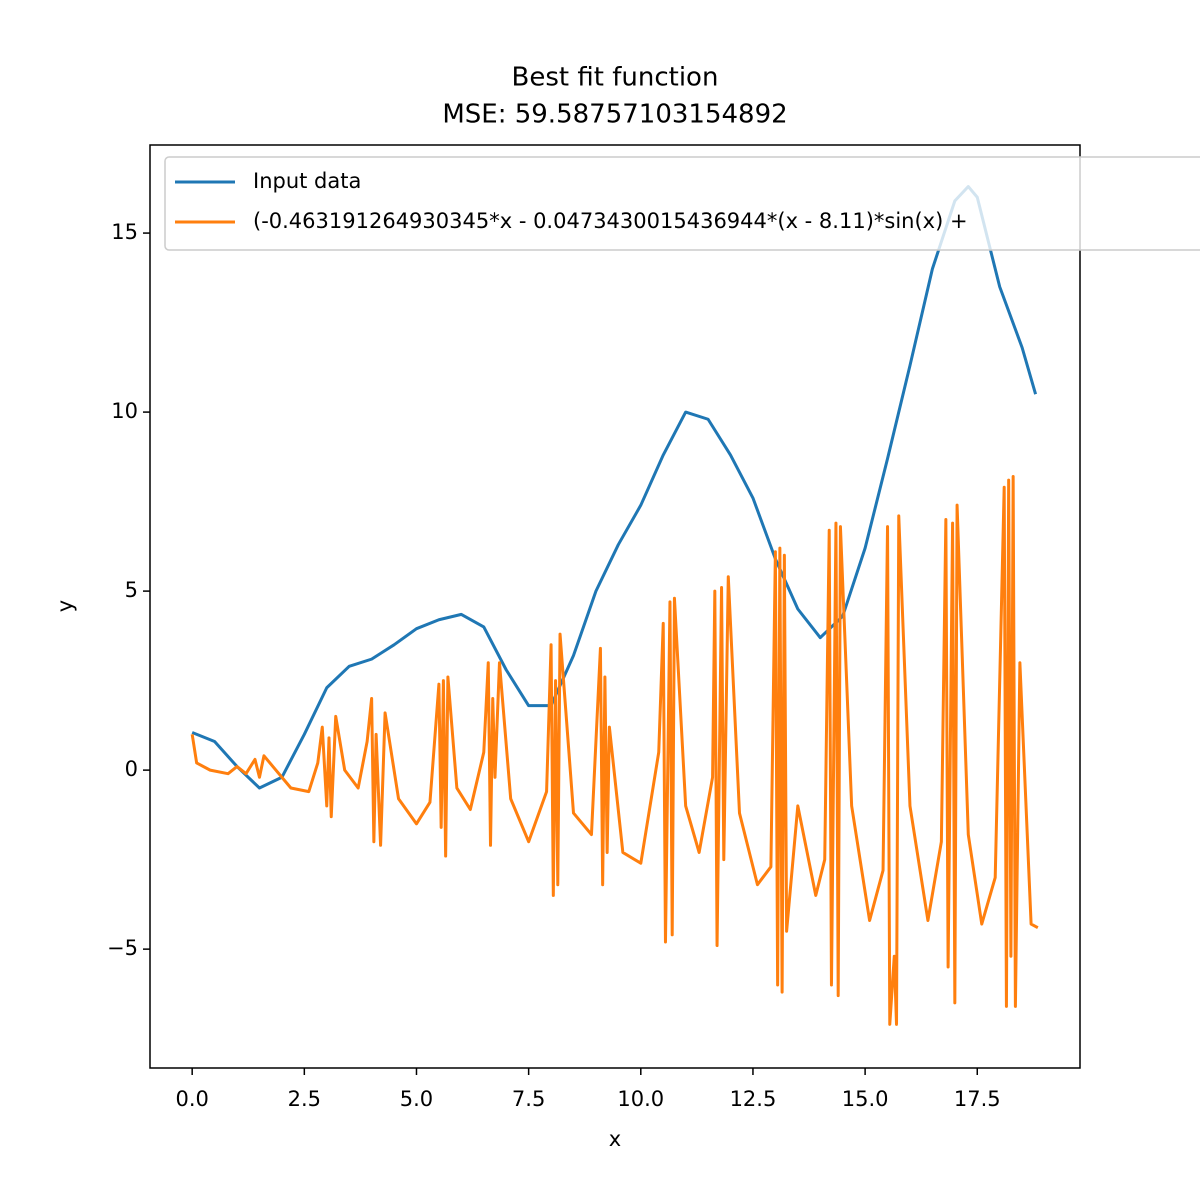 The height and width of the screenshot is (1200, 1200). What do you see at coordinates (614, 115) in the screenshot?
I see `chart-subtitle: MSE: 59.58757103154892` at bounding box center [614, 115].